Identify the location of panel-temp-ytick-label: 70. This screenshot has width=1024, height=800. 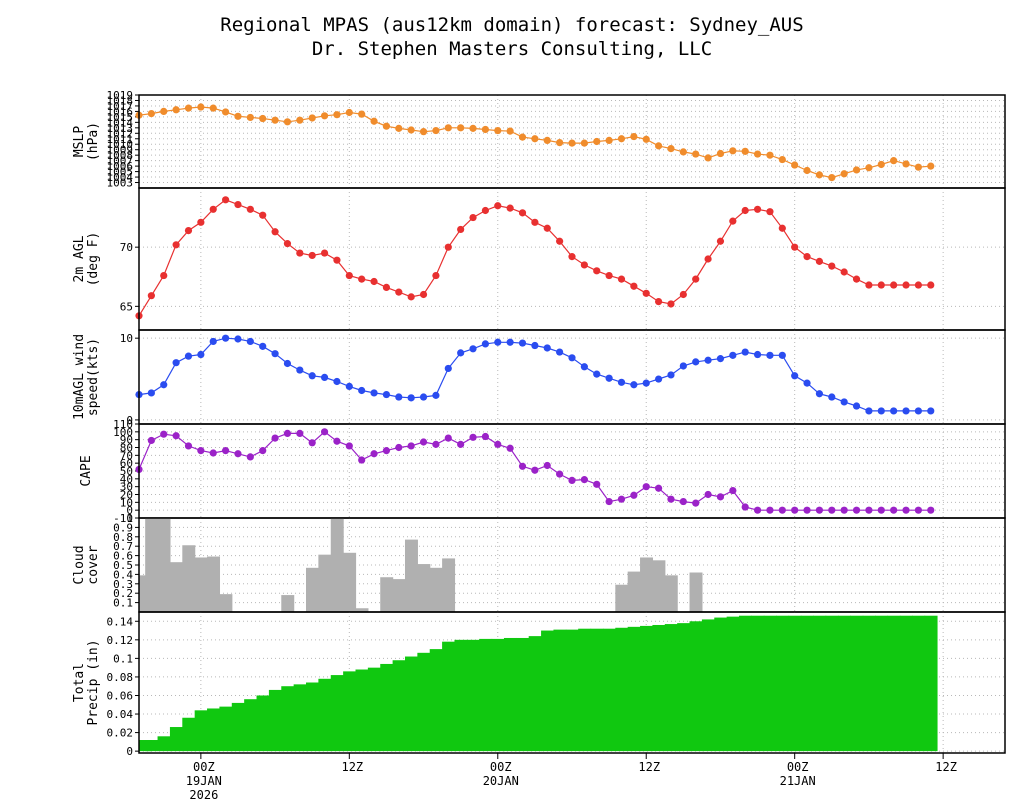
(126, 247).